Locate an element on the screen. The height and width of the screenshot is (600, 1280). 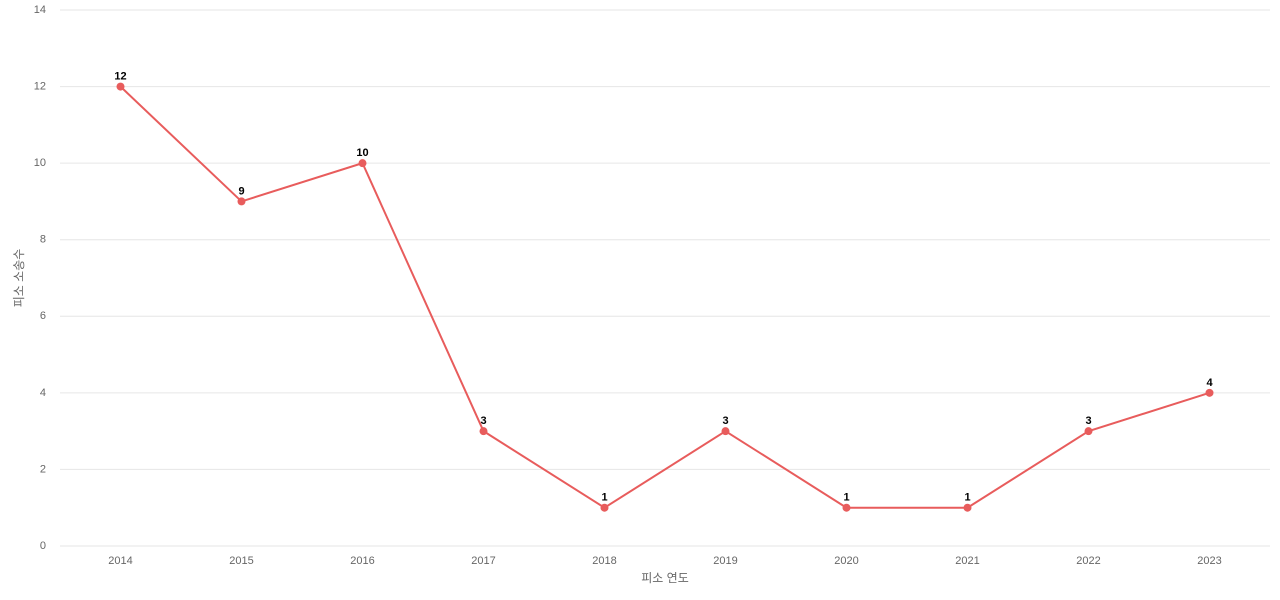
x-tick-label: 2022 is located at coordinates (1088, 561).